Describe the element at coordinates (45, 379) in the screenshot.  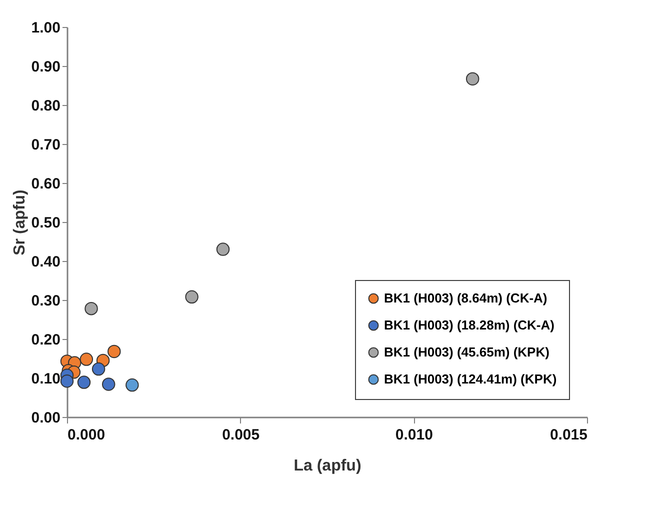
I see `y-tick-label: 0.10` at that location.